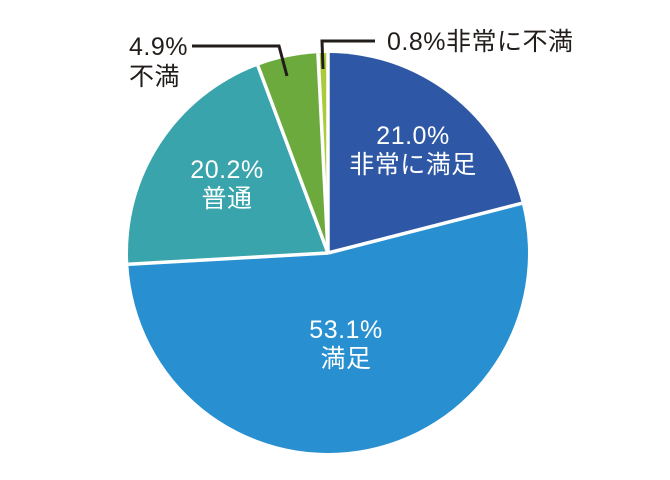 Image resolution: width=670 pixels, height=480 pixels. Describe the element at coordinates (347, 54) in the screenshot. I see `leader-line-very-dissatisfied` at that location.